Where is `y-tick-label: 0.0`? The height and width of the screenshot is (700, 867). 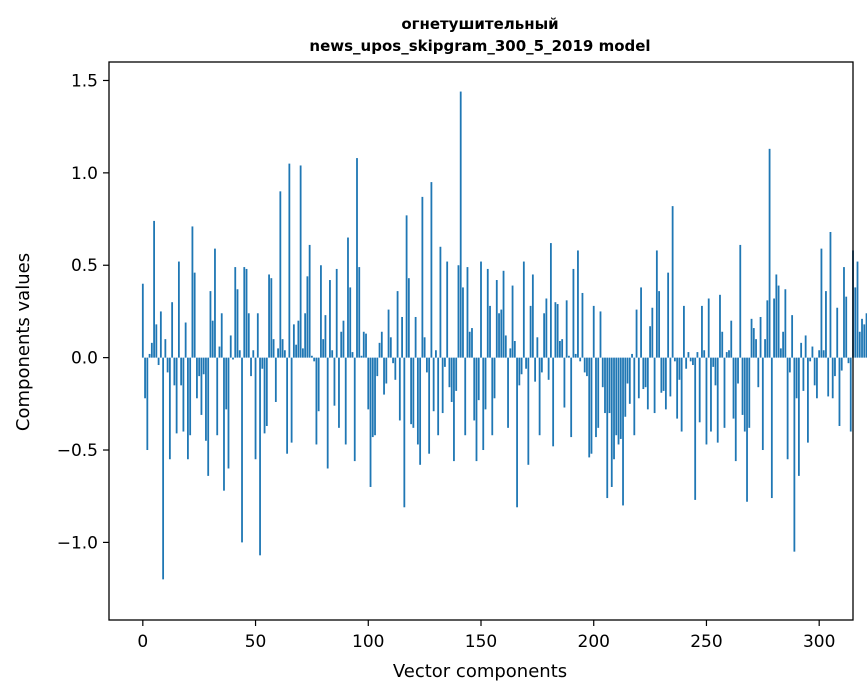 y-tick-label: 0.0 is located at coordinates (84, 359).